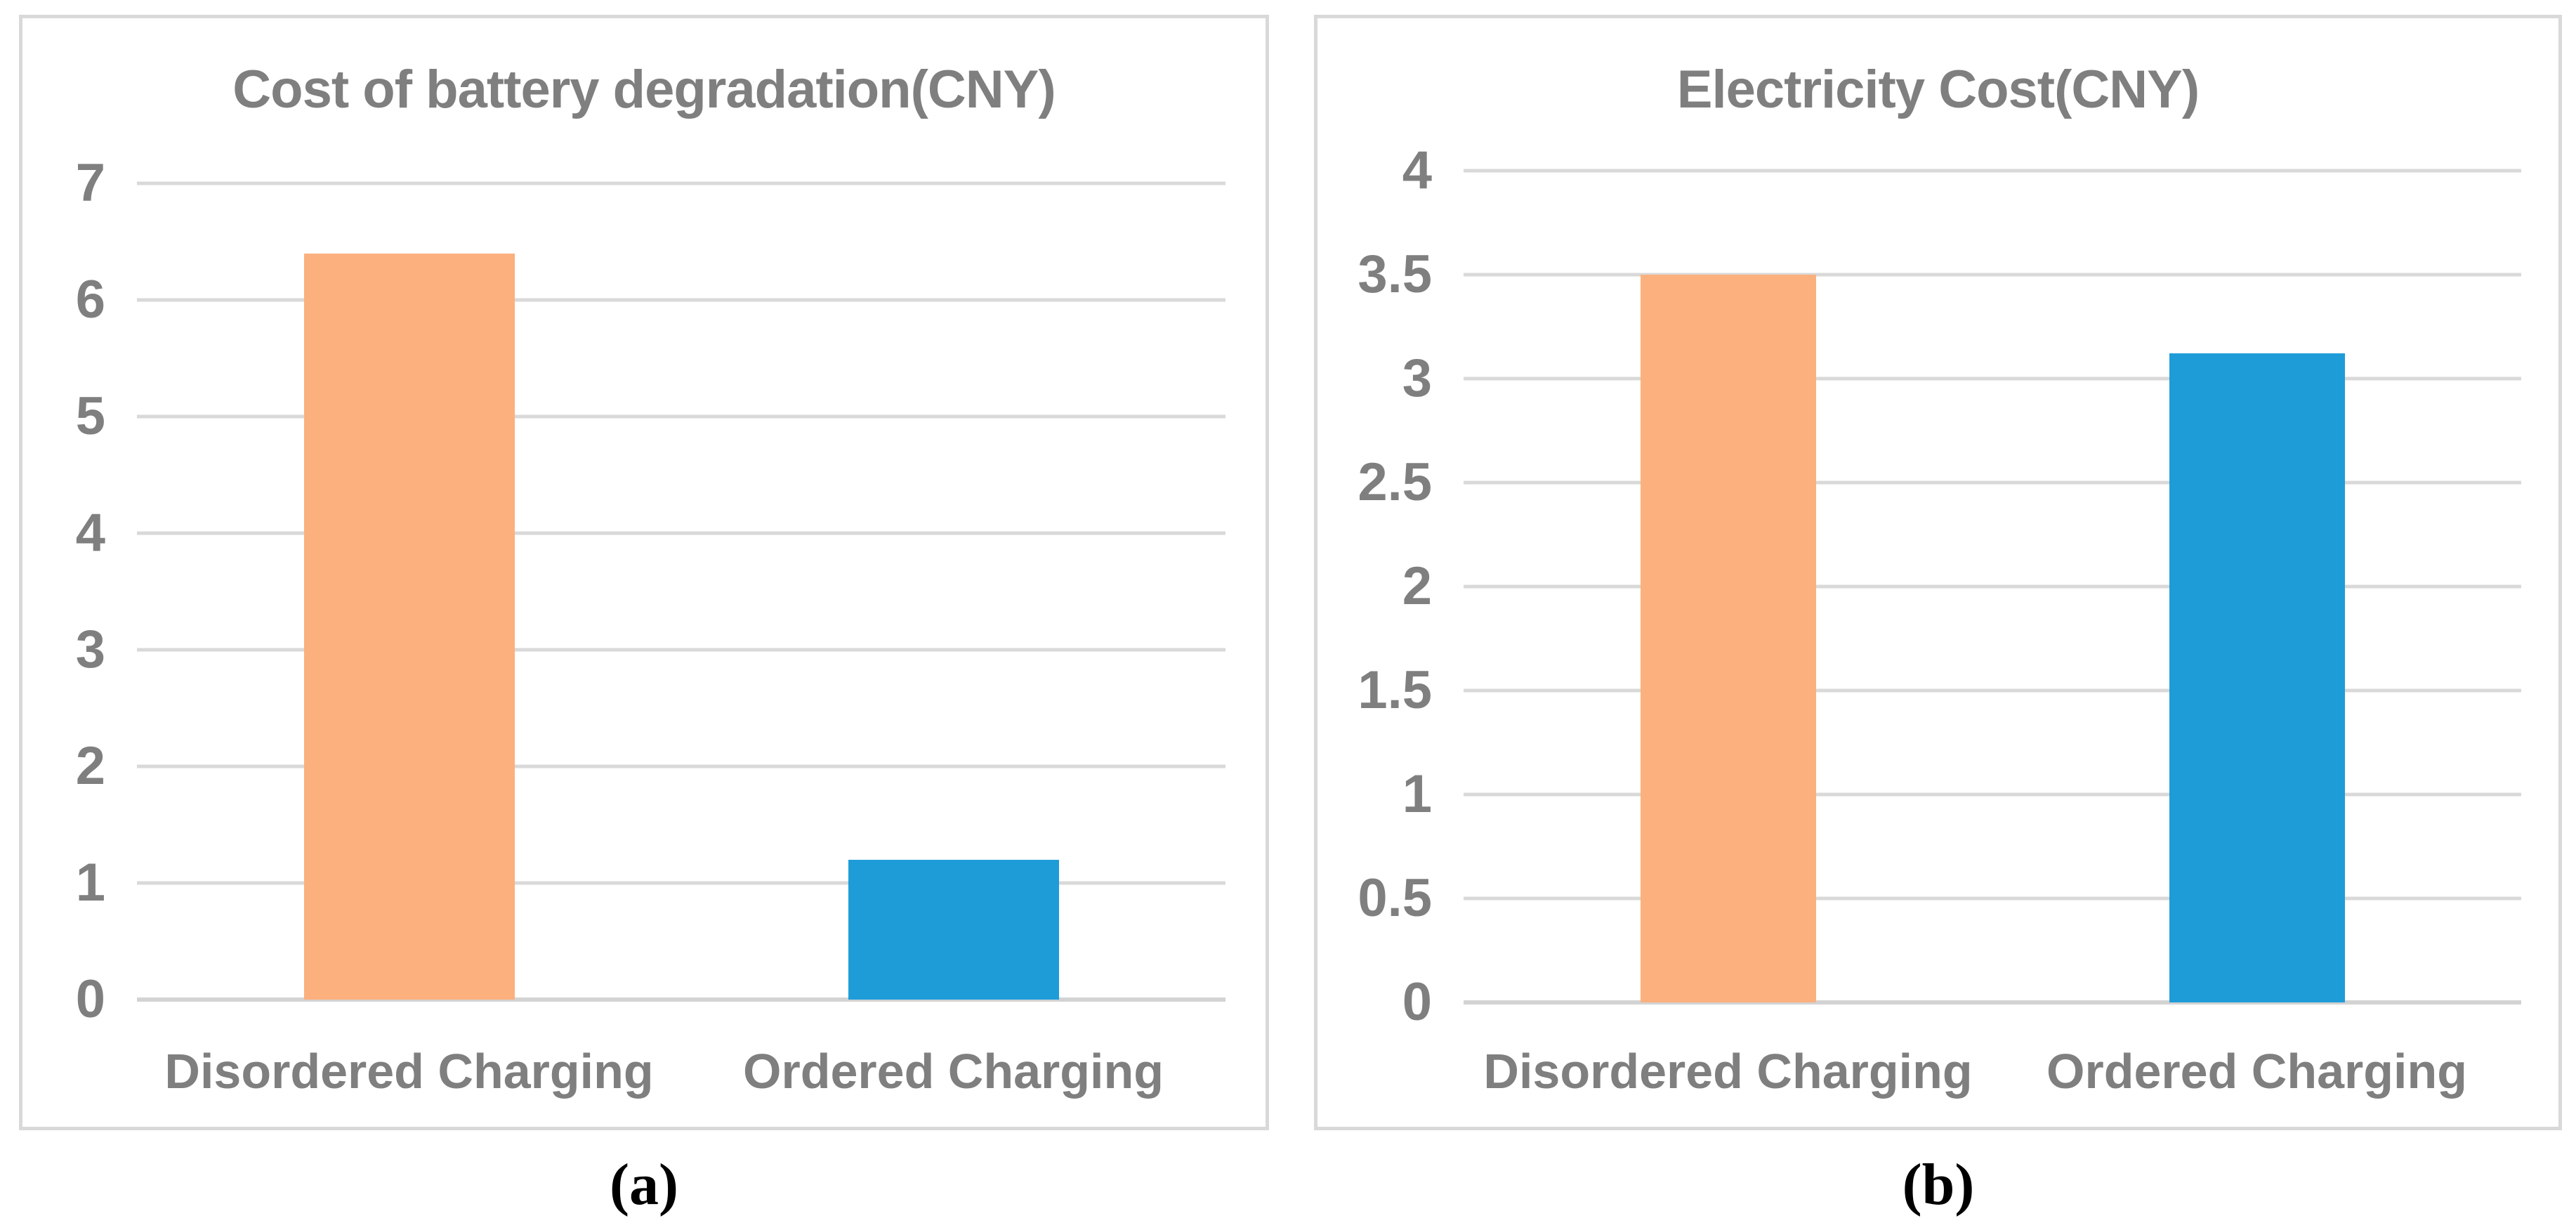 The width and height of the screenshot is (2576, 1230). I want to click on y-tick-label: 0.5, so click(1395, 898).